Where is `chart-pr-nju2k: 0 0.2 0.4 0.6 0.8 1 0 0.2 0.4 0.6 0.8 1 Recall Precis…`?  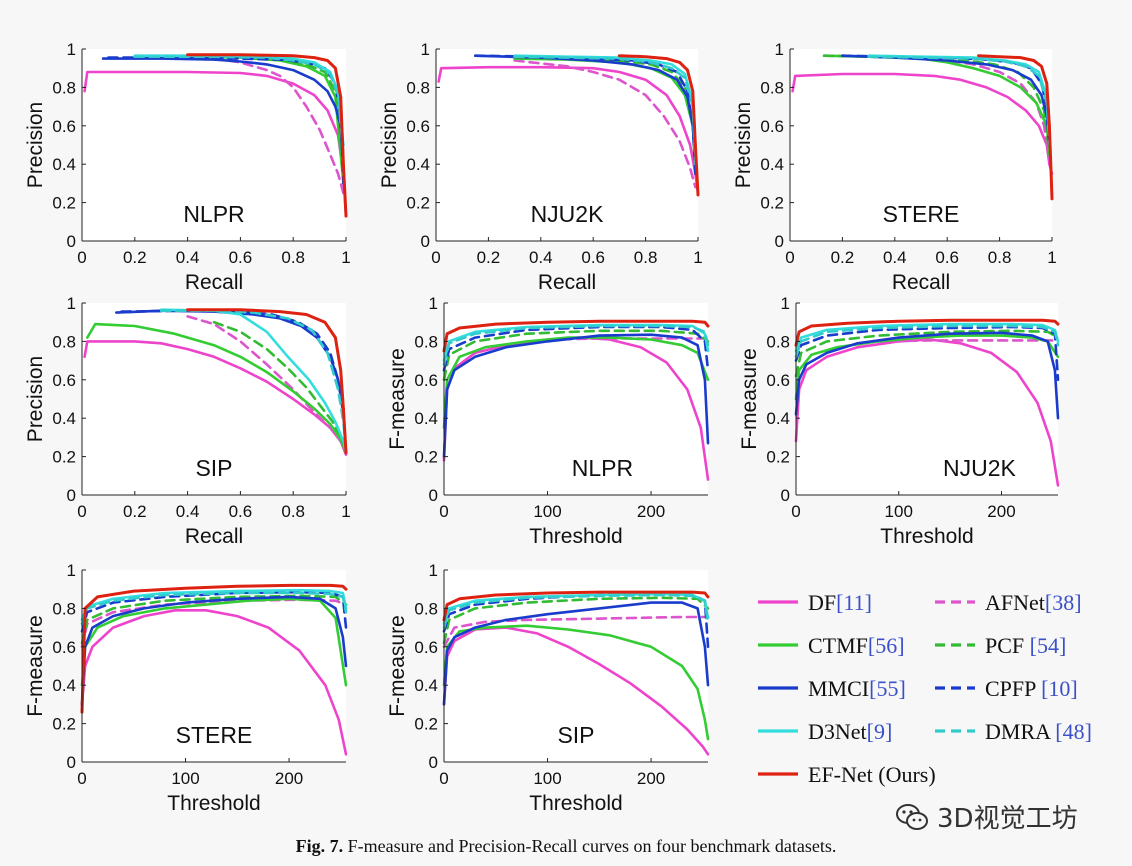
chart-pr-nju2k: 0 0.2 0.4 0.6 0.8 1 0 0.2 0.4 0.6 0.8 1 Recall Precis… is located at coordinates (540, 167).